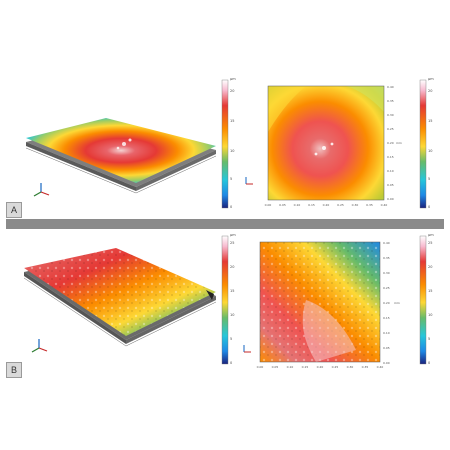 Image resolution: width=450 pixels, height=450 pixels. Describe the element at coordinates (14, 210) in the screenshot. I see `panel-label-a: A` at that location.